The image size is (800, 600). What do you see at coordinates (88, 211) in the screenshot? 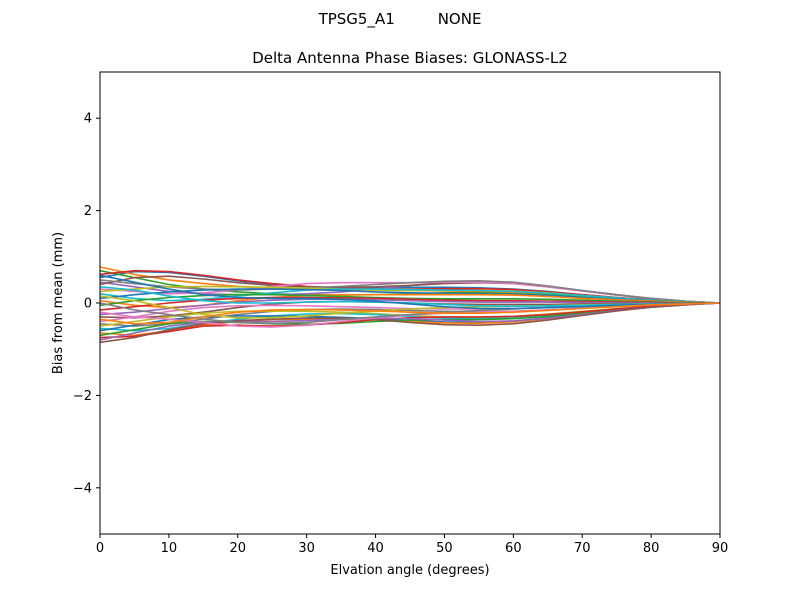
I see `y-tick-label: 2` at bounding box center [88, 211].